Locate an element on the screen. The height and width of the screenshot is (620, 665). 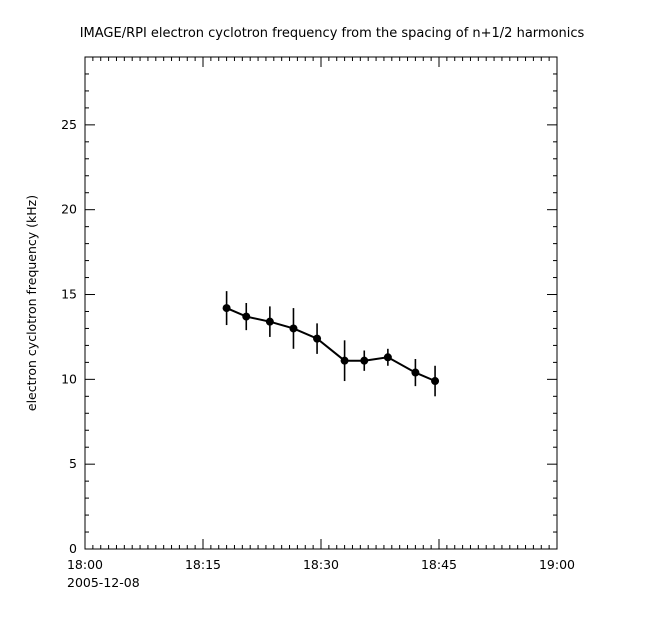
x-tick-label: 19:00 is located at coordinates (557, 564).